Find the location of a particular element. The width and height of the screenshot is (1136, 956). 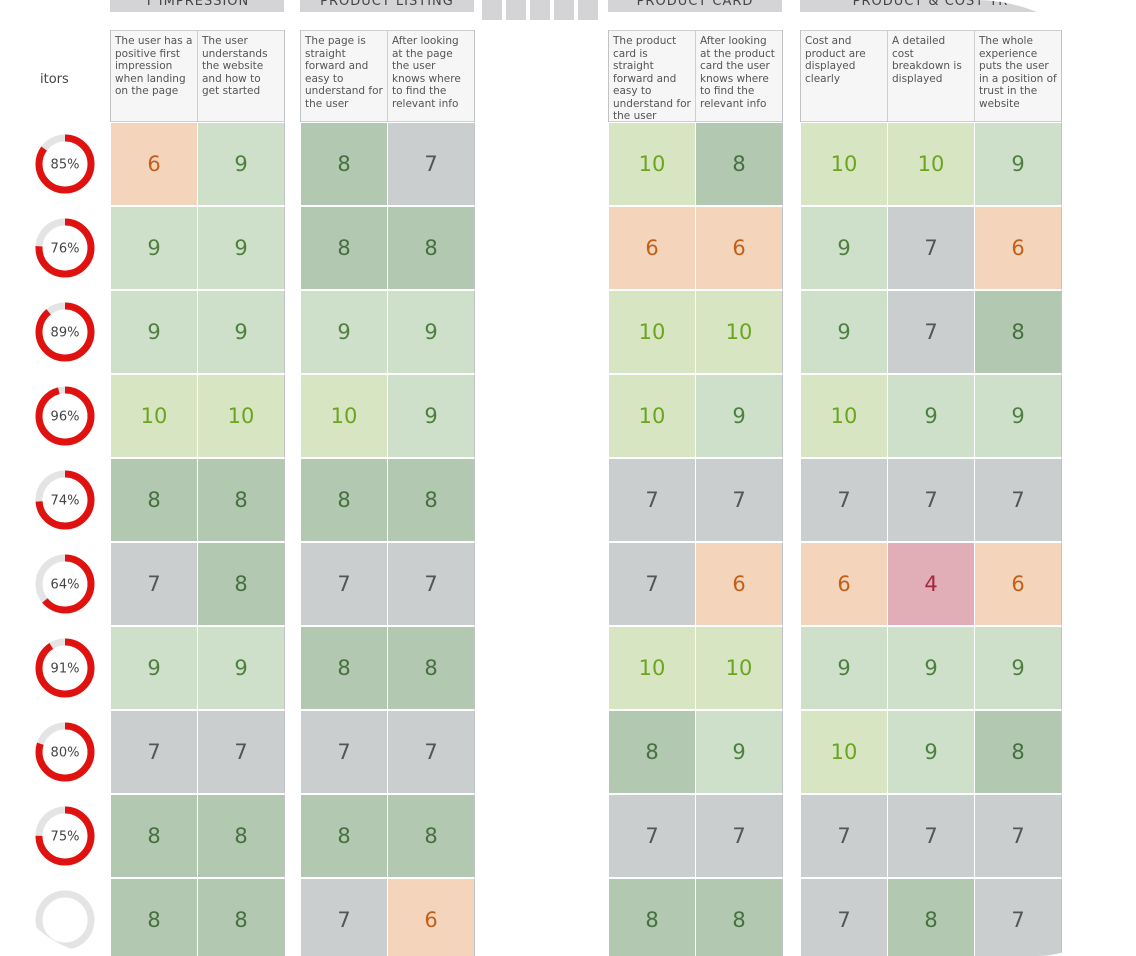

percent-label: 80% is located at coordinates (65, 753).